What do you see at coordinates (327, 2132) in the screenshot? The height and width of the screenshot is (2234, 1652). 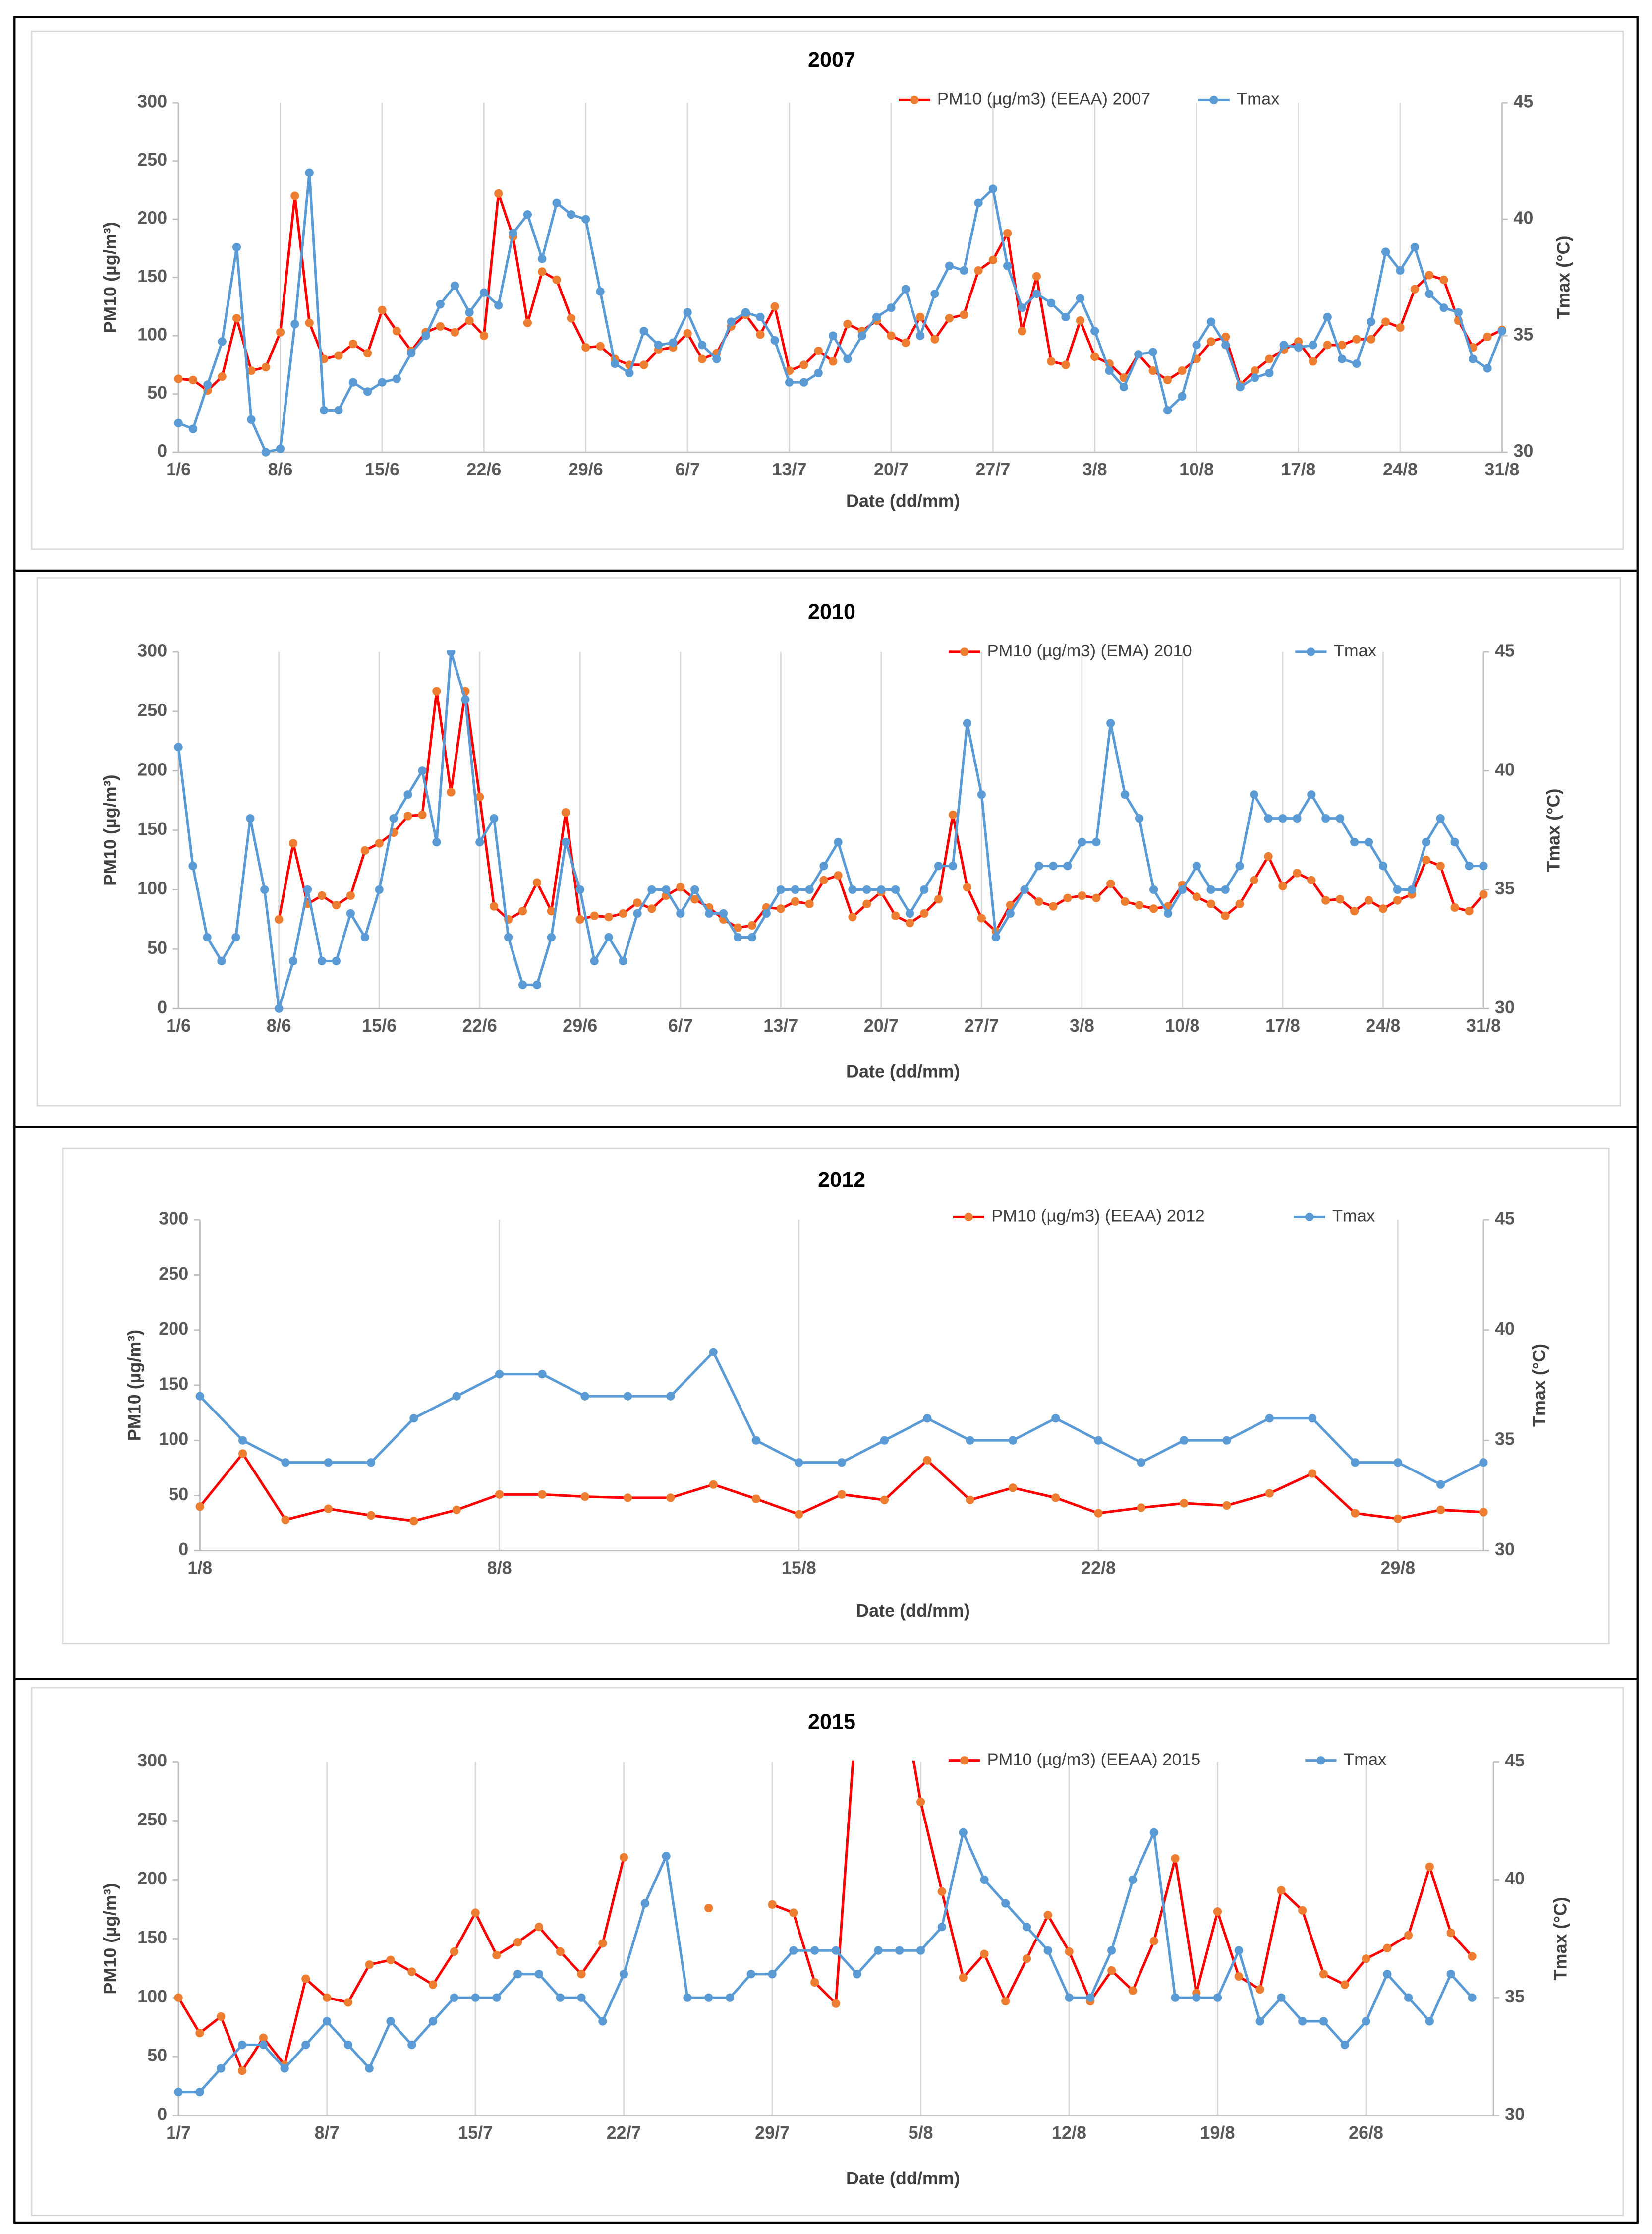 I see `x-tick-label: 8/7` at bounding box center [327, 2132].